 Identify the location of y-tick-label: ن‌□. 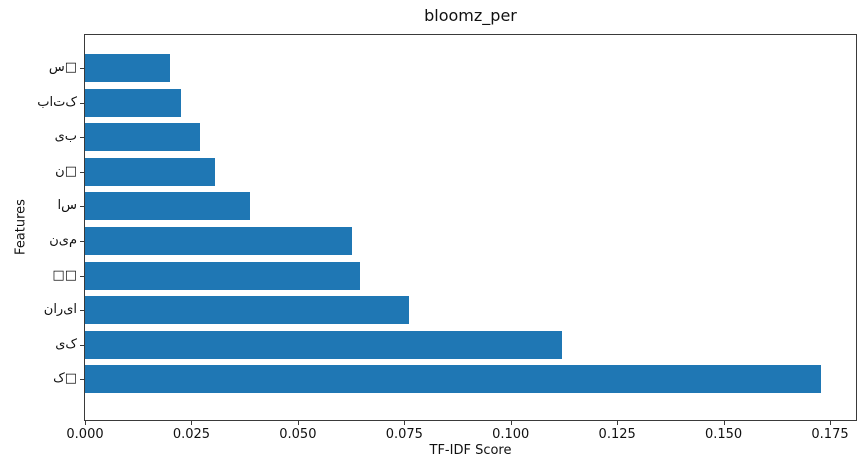
(66, 171).